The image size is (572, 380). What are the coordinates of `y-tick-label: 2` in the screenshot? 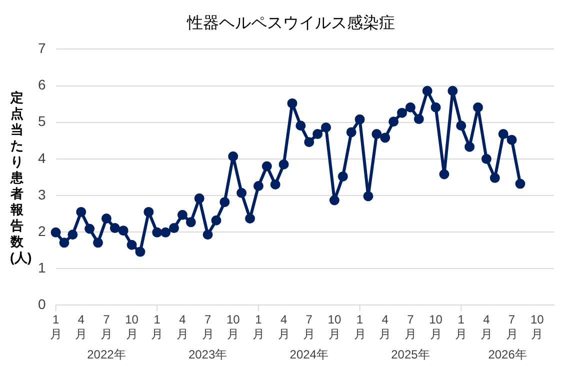 It's located at (42, 230).